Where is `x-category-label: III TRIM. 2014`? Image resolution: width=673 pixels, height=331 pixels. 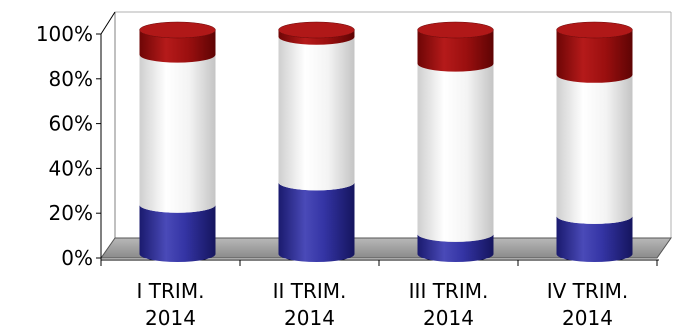 x-category-label: III TRIM. 2014 is located at coordinates (449, 304).